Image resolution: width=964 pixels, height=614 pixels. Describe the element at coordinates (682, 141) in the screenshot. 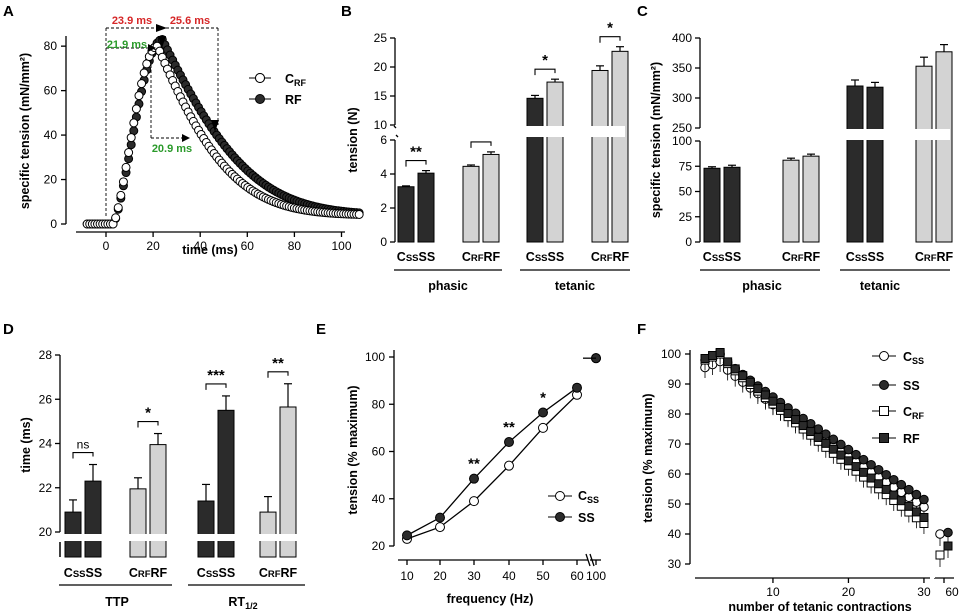

I see `y-tick-label: 100` at that location.